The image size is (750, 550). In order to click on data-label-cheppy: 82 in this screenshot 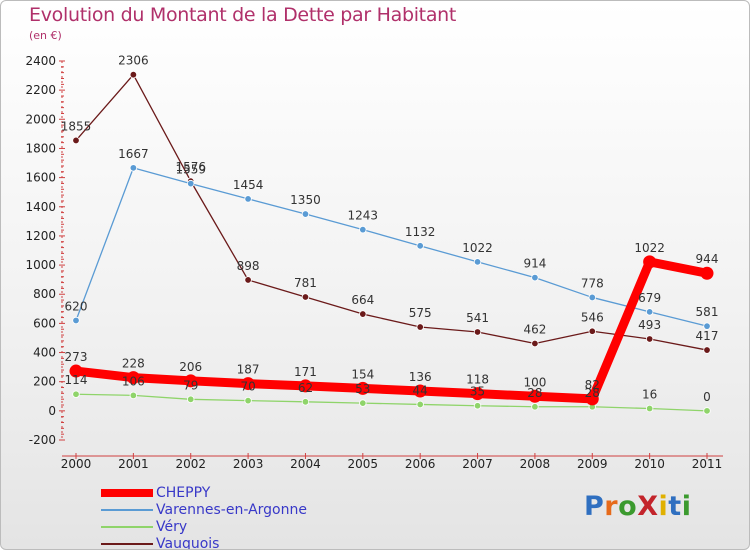, I will do `click(592, 385)`.